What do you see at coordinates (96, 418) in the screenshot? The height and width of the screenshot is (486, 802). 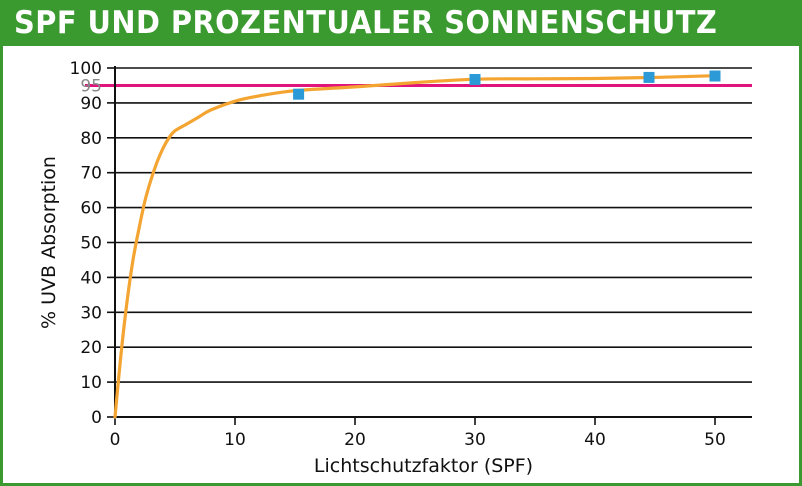 I see `y-tick-label-0: 0` at bounding box center [96, 418].